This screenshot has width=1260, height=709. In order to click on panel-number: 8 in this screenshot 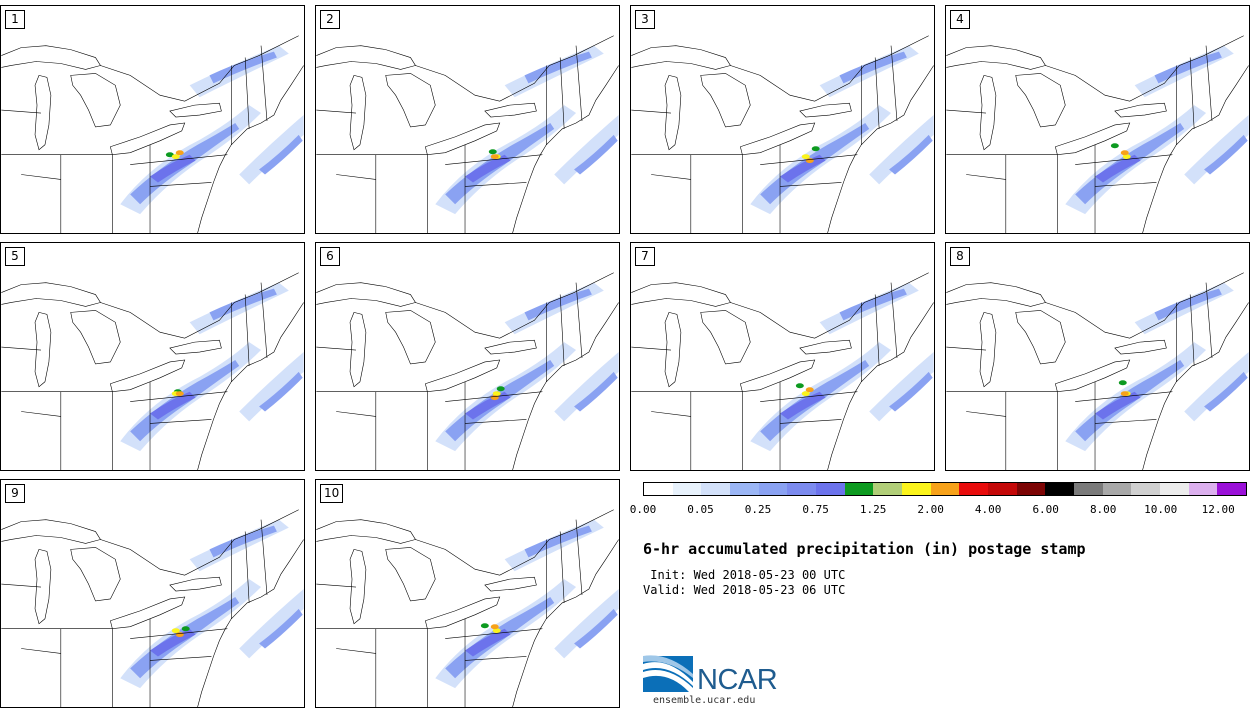, I will do `click(960, 256)`.